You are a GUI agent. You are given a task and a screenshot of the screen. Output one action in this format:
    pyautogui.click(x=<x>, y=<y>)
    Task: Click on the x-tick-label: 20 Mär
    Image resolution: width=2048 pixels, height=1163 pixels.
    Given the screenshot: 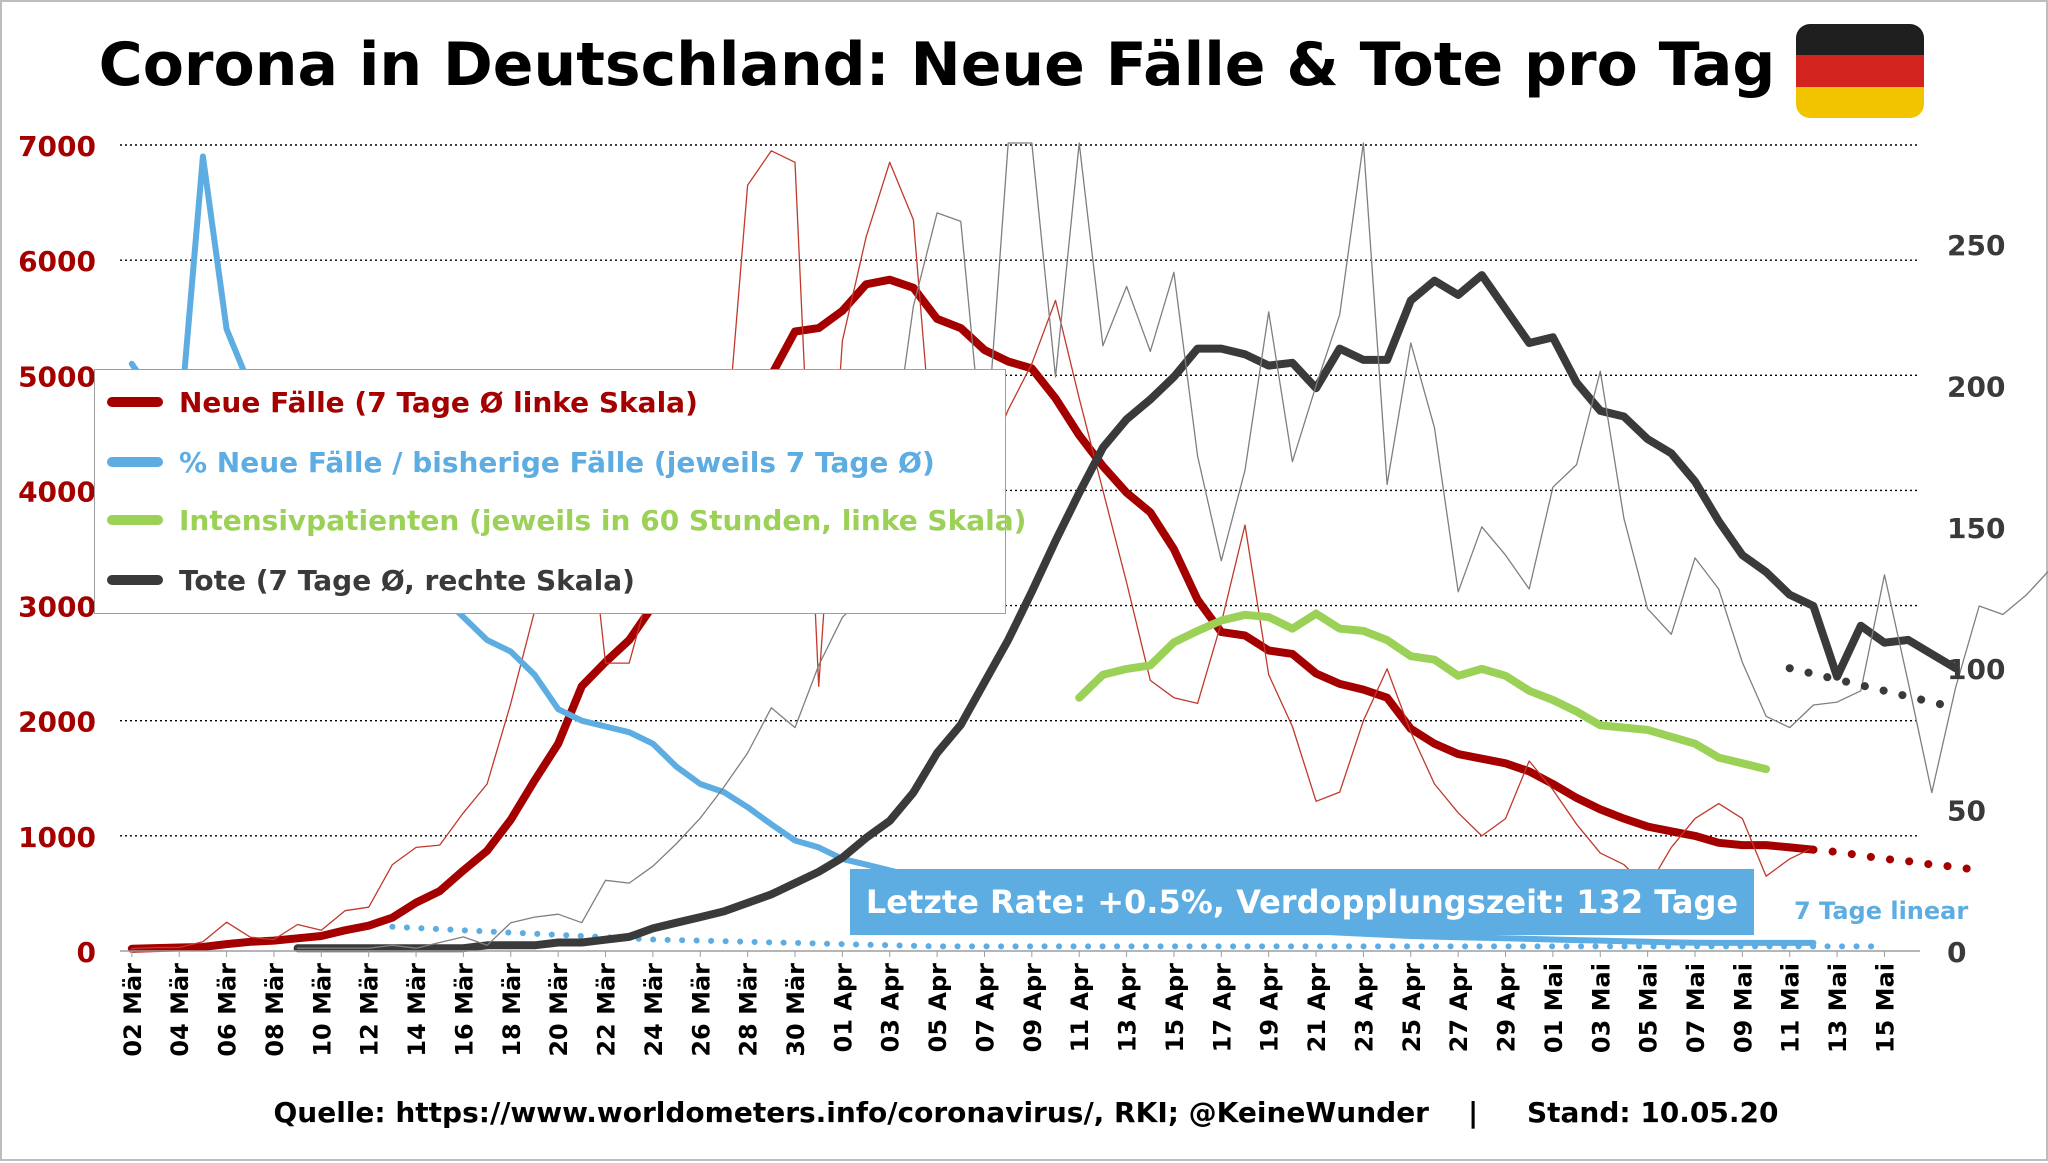 What is the action you would take?
    pyautogui.click(x=559, y=1010)
    